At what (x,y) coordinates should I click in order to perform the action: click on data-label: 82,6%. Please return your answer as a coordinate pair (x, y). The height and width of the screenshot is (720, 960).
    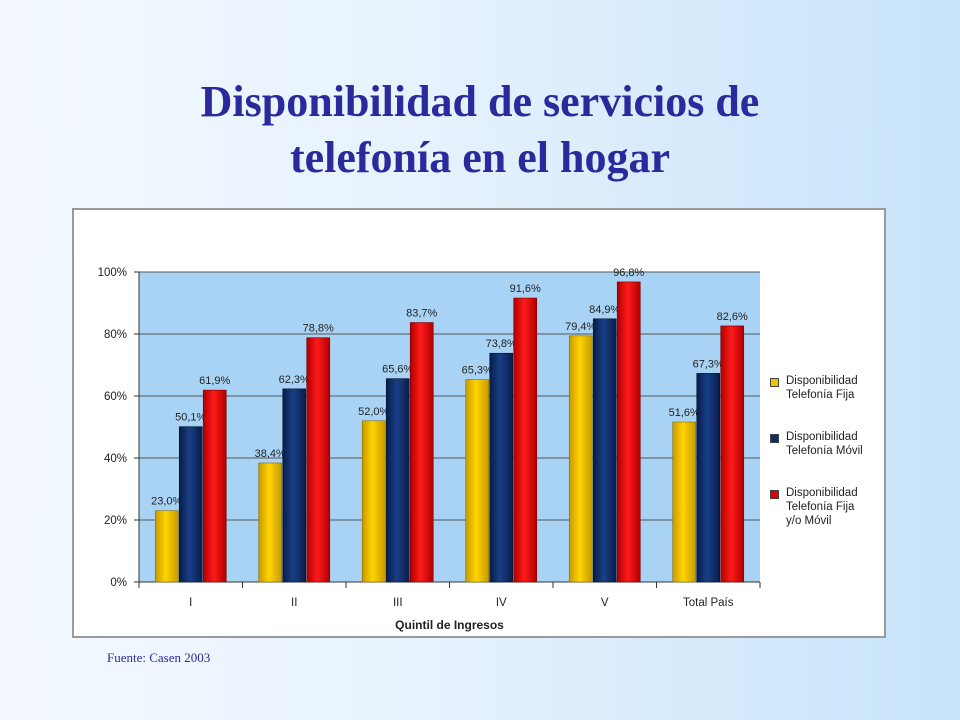
    Looking at the image, I should click on (732, 317).